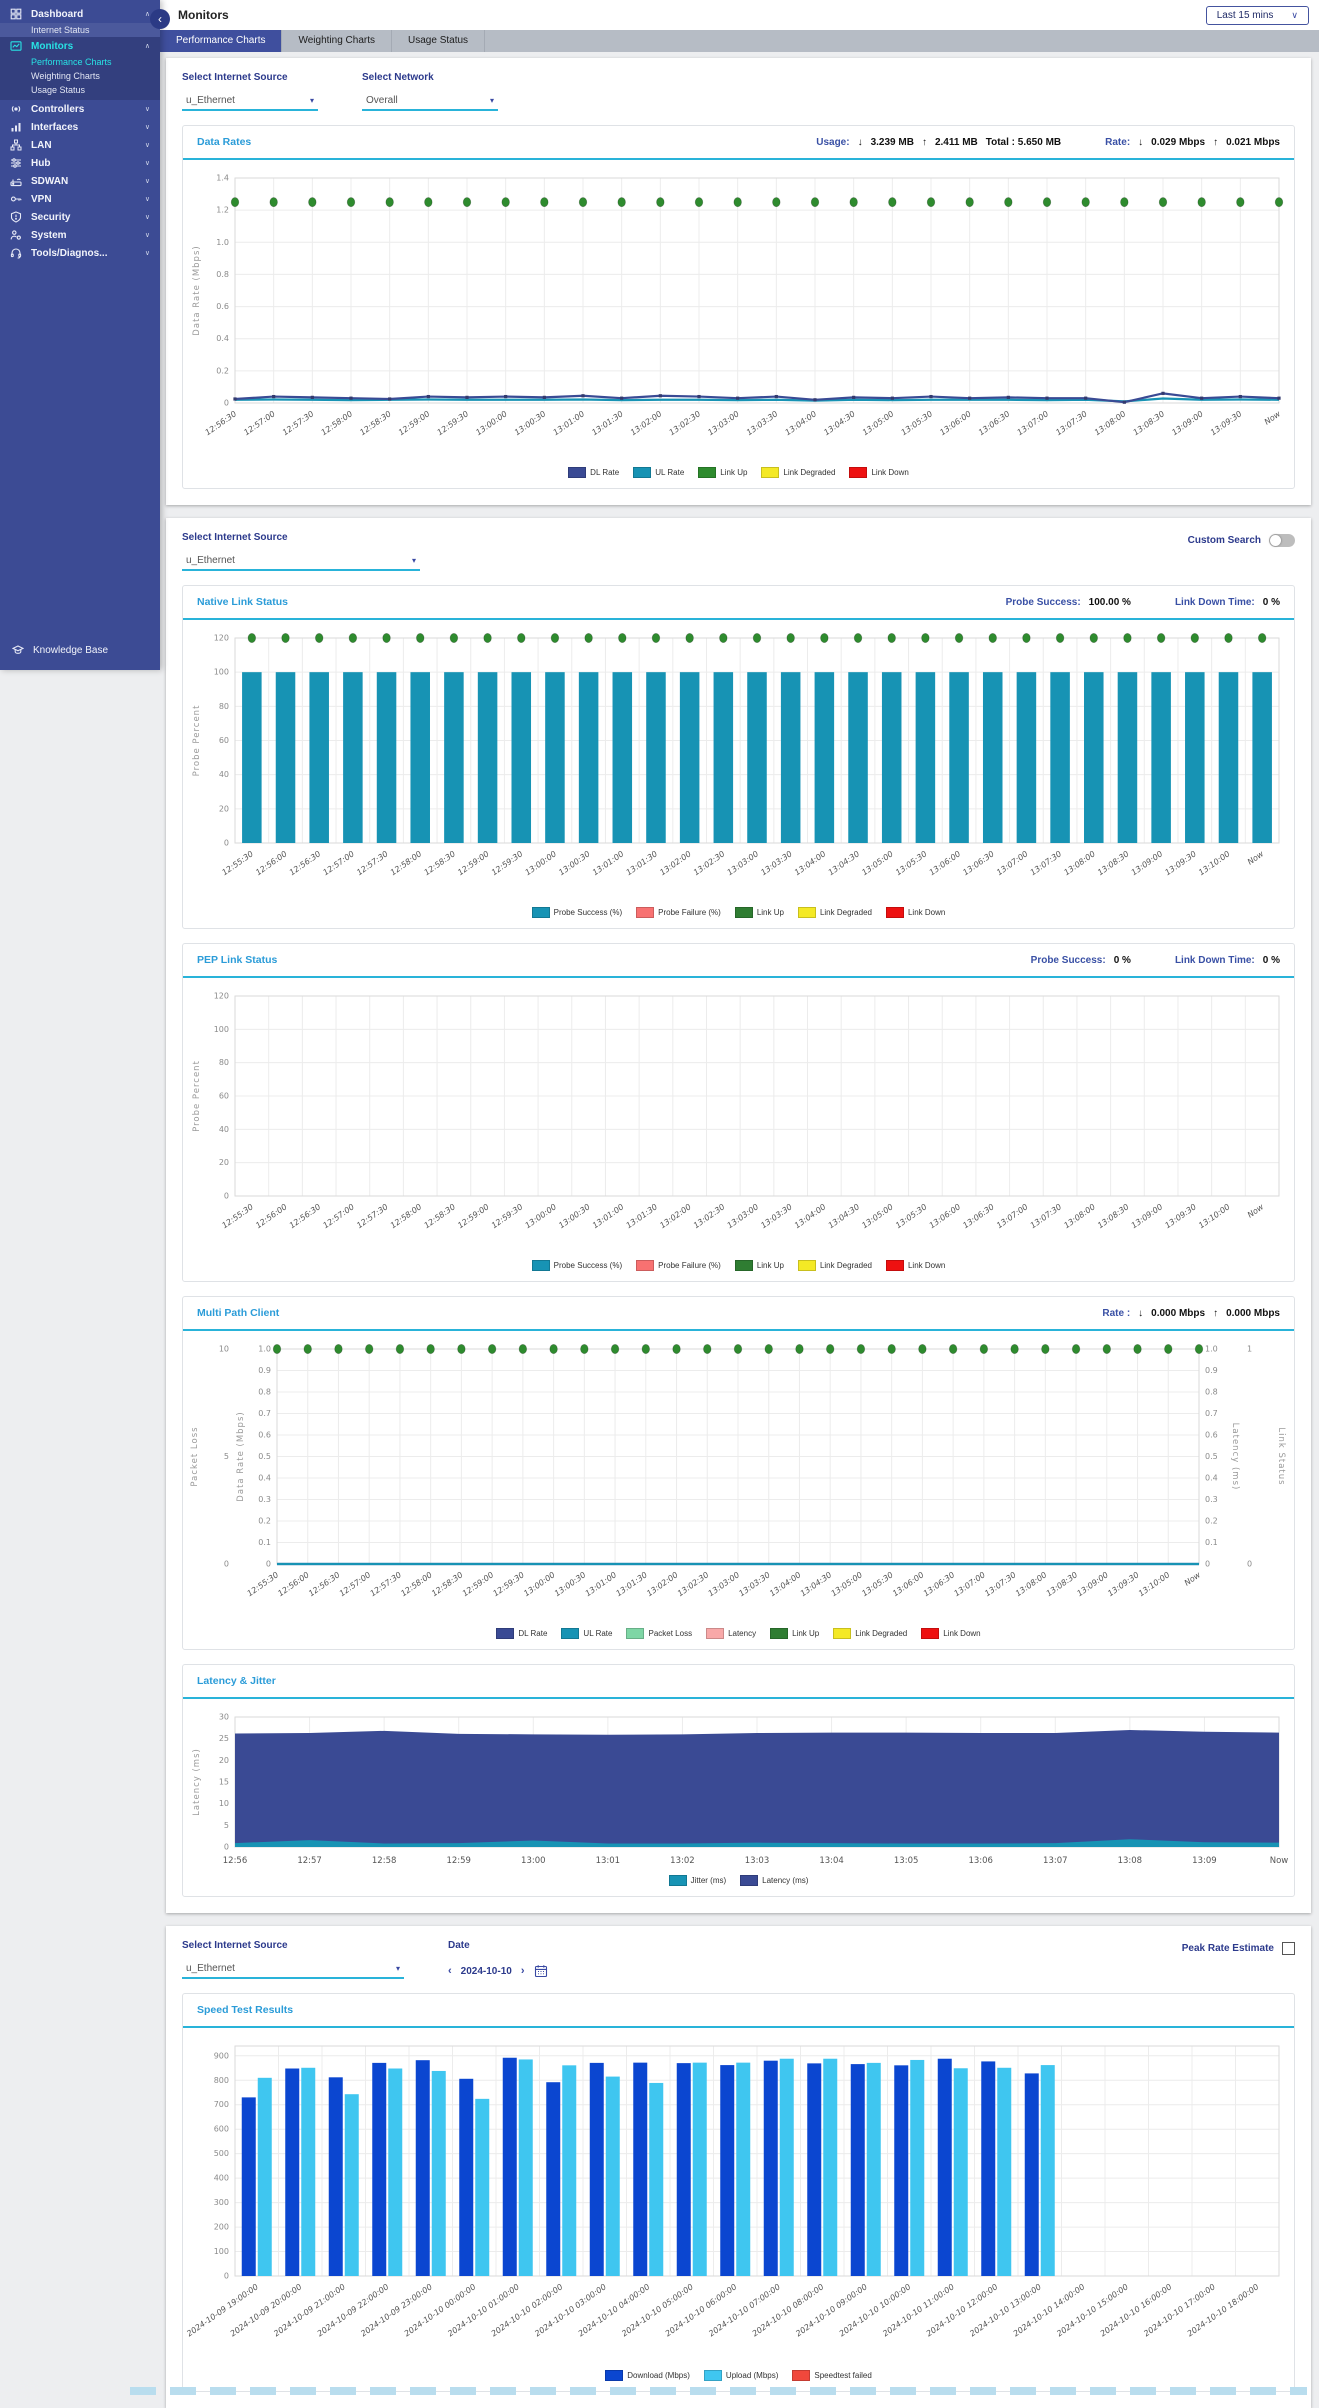 The height and width of the screenshot is (2408, 1319). Describe the element at coordinates (65, 76) in the screenshot. I see `sidebar-item-weighting-charts: Weighting Charts` at that location.